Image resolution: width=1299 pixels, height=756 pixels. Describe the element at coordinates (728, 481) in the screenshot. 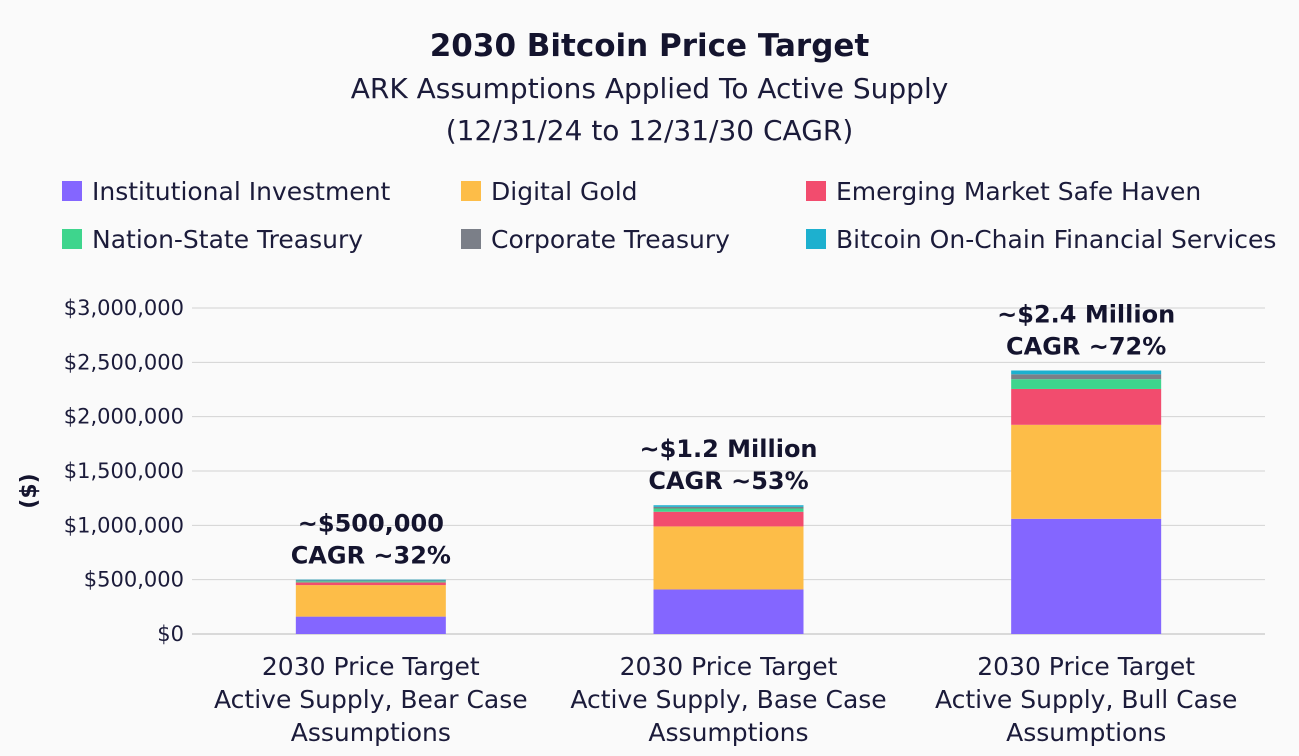

I see `bar-cagr-label: CAGR ~53%` at that location.